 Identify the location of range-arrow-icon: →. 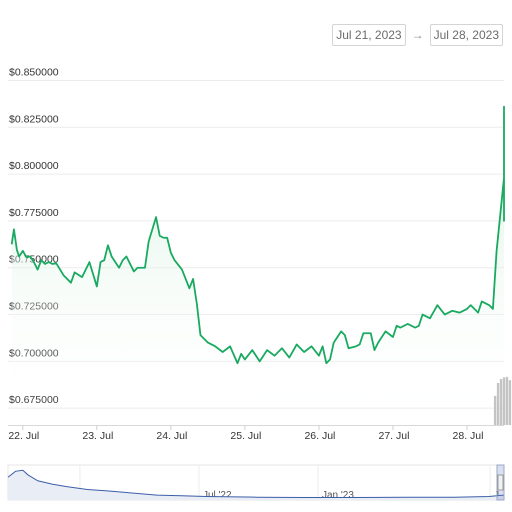
(417, 35).